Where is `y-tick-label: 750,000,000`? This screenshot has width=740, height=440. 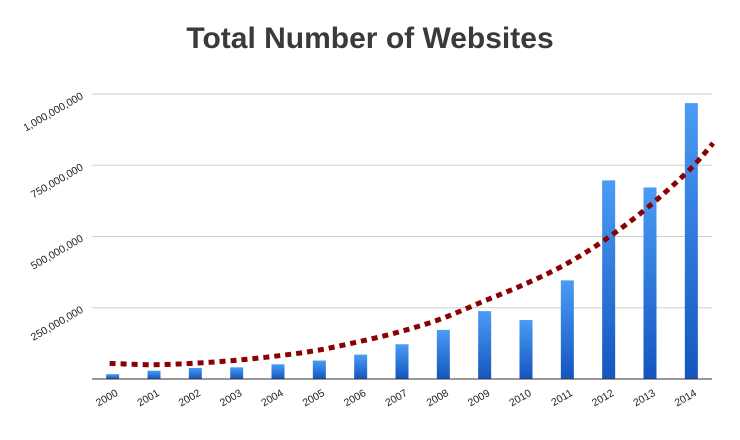
y-tick-label: 750,000,000 is located at coordinates (57, 181).